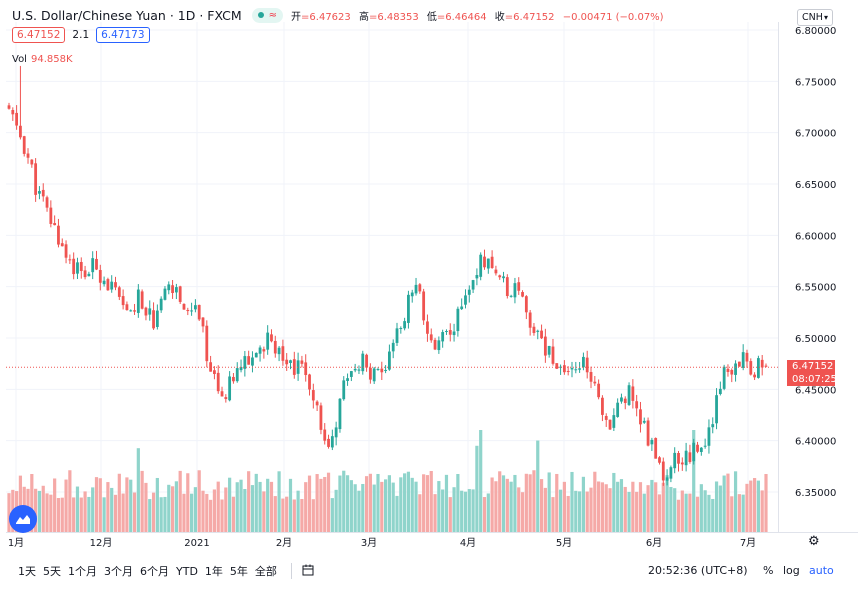 Image resolution: width=858 pixels, height=590 pixels. I want to click on buy-price-button: 6.47173, so click(123, 35).